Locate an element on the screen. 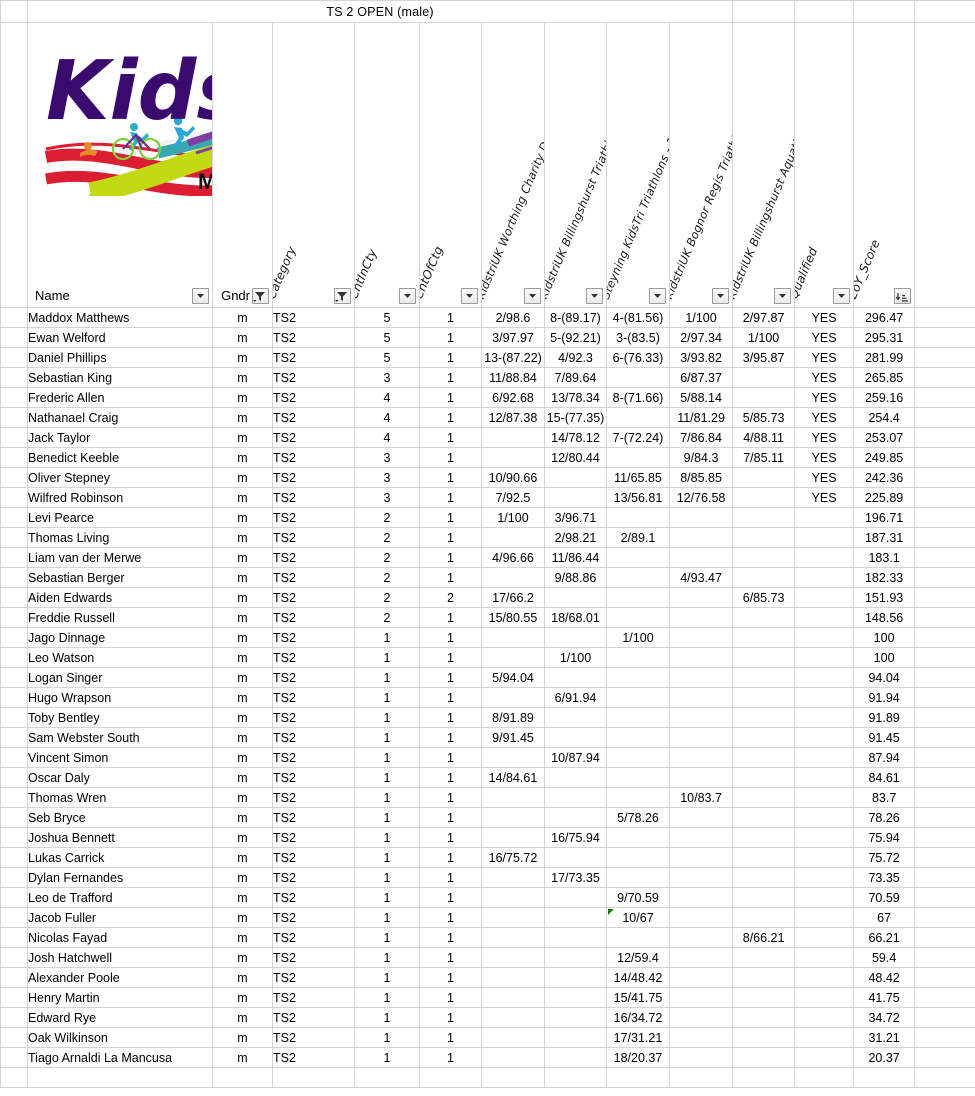 The image size is (975, 1096). cell-name: Tiago Arnaldi La Mancusa is located at coordinates (120, 1057).